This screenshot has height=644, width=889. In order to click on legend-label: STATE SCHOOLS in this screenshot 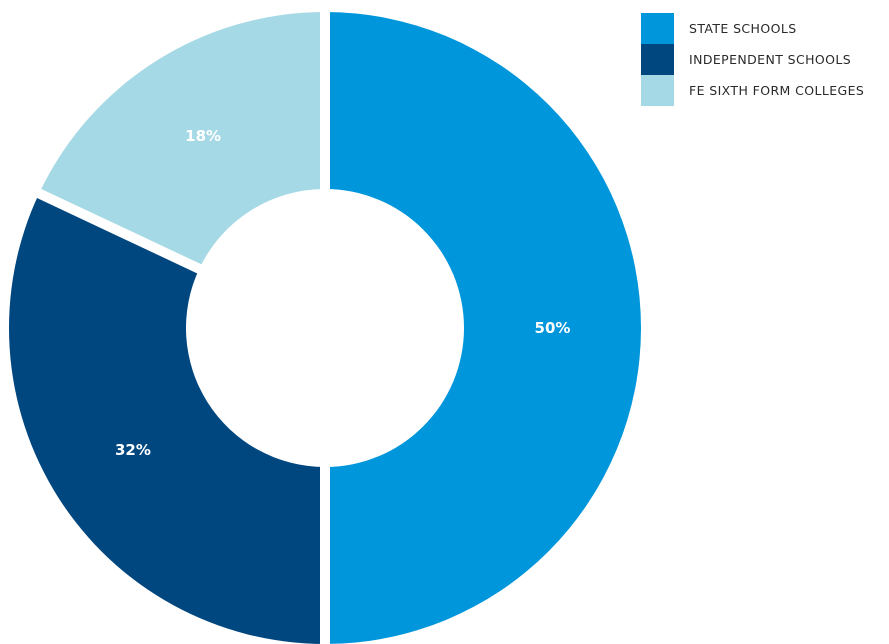, I will do `click(743, 28)`.